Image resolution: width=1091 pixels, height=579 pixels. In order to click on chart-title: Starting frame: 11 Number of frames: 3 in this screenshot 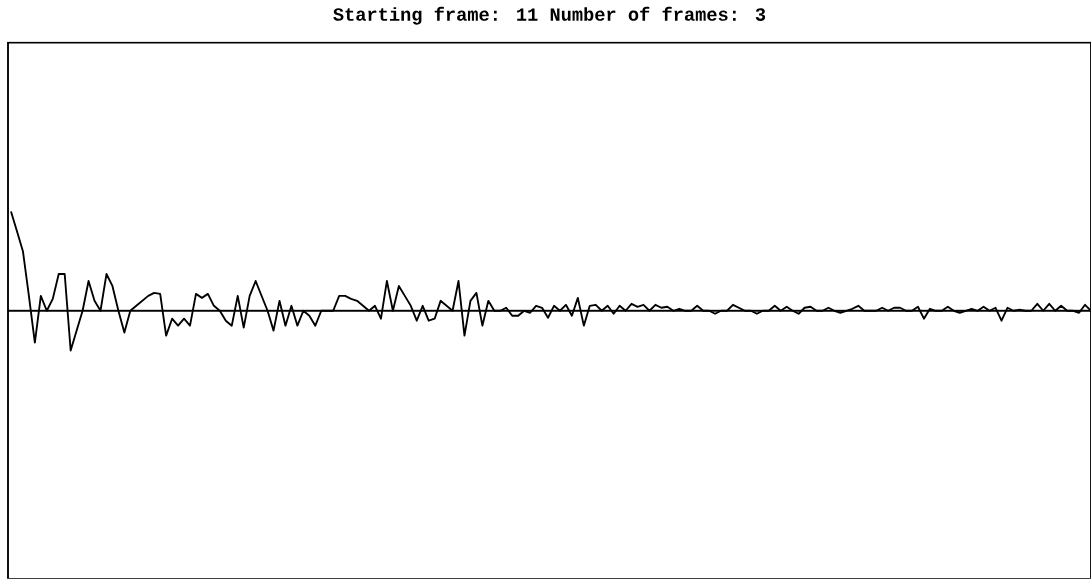, I will do `click(549, 15)`.